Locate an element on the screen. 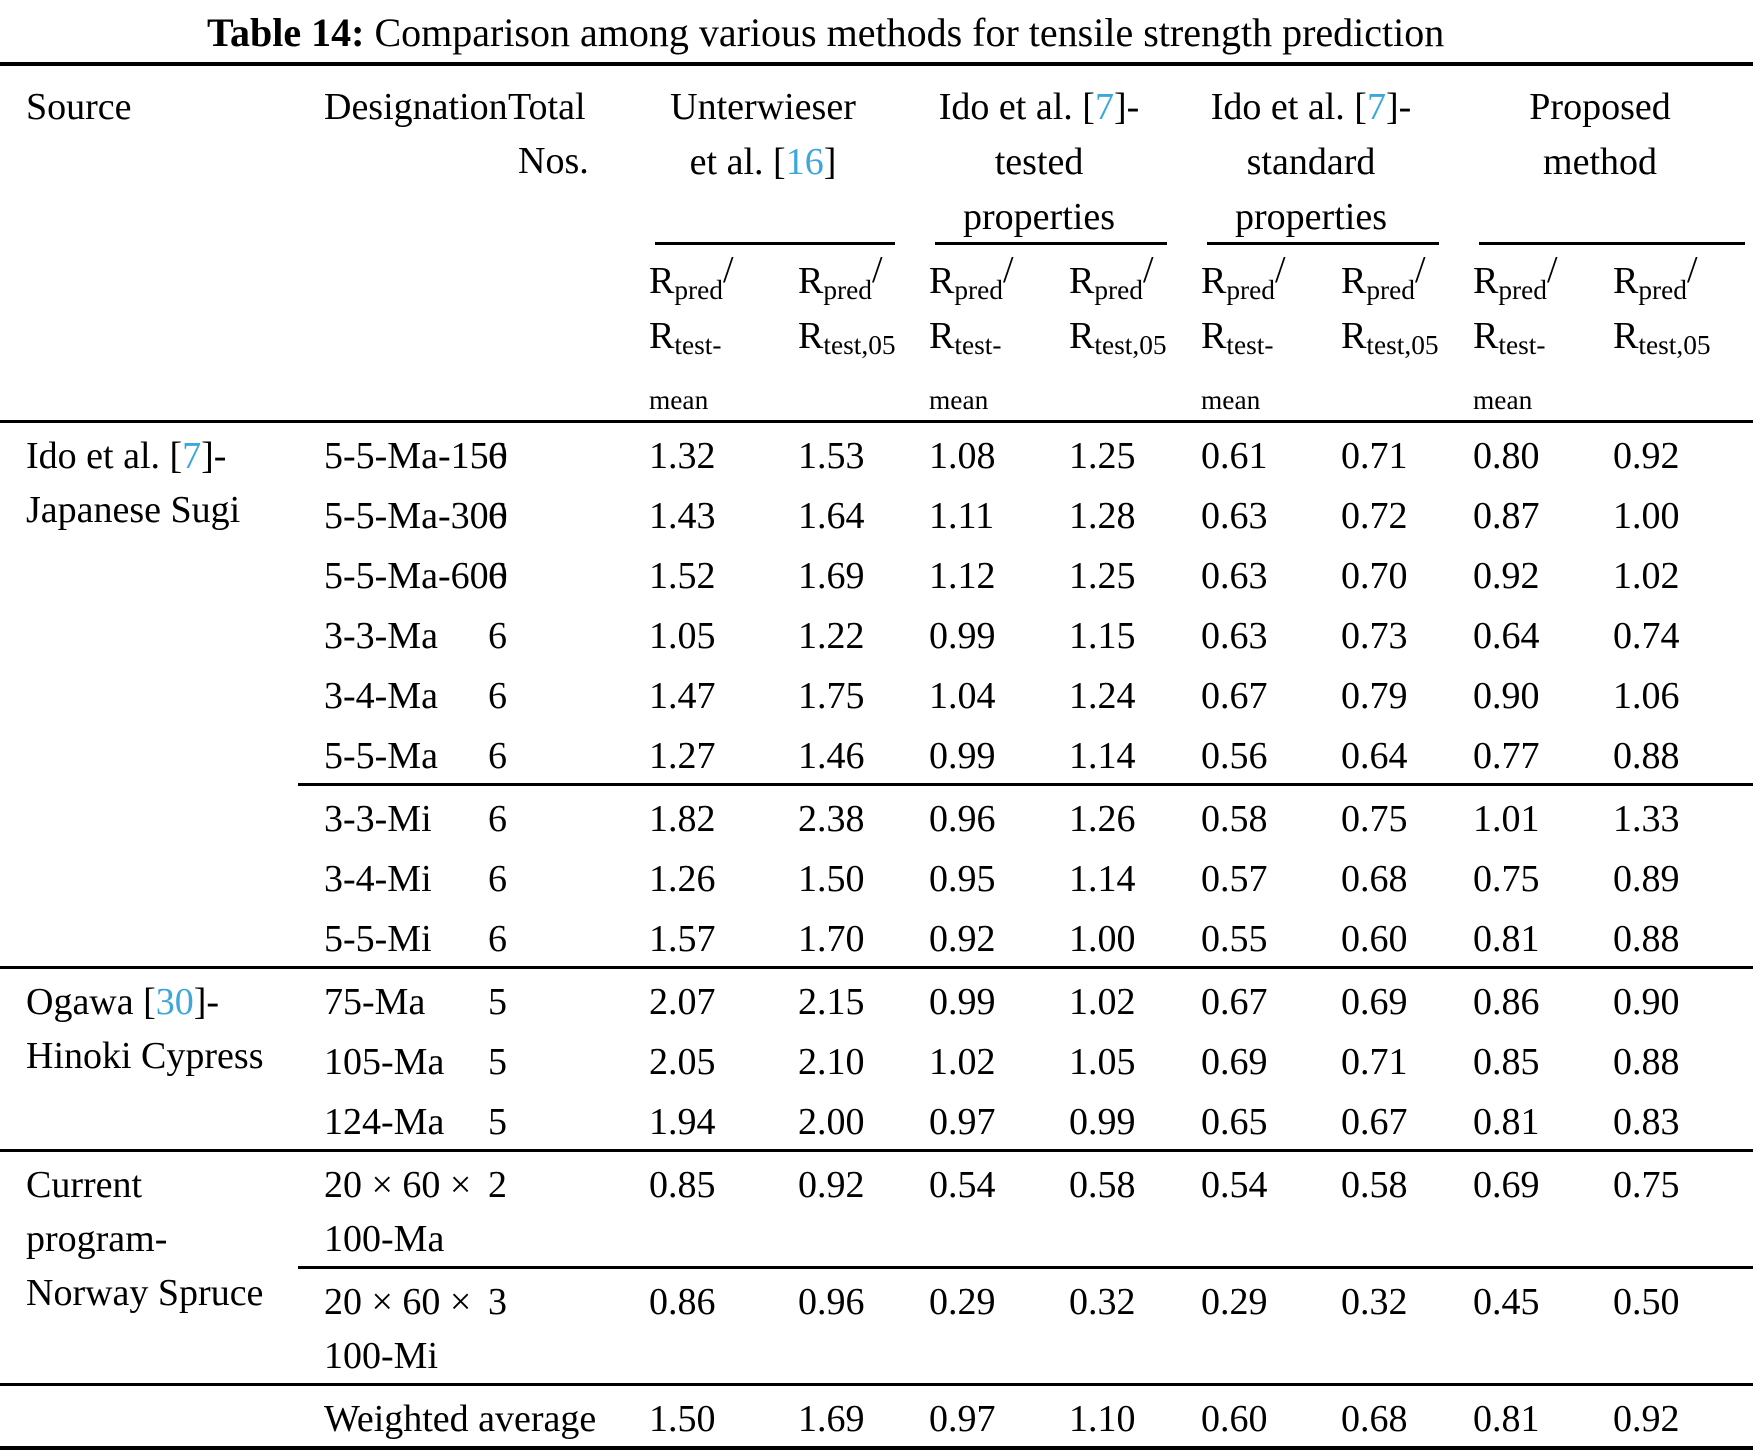  group-header-proposed-method: Proposed method is located at coordinates (1600, 154).